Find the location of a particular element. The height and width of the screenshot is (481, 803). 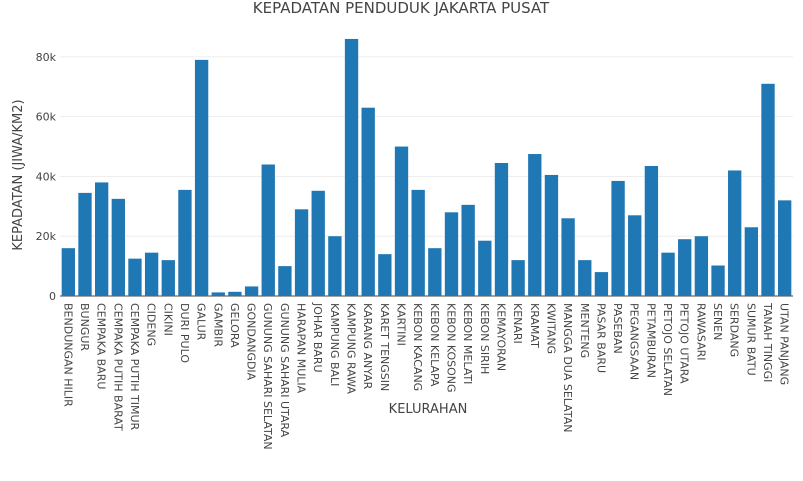

x-tick-label: CIKINI is located at coordinates (167, 319).